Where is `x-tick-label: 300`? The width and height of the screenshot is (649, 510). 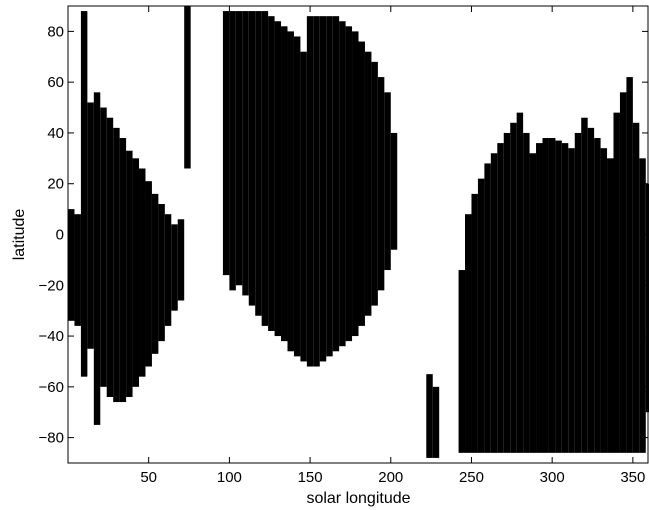
x-tick-label: 300 is located at coordinates (552, 477).